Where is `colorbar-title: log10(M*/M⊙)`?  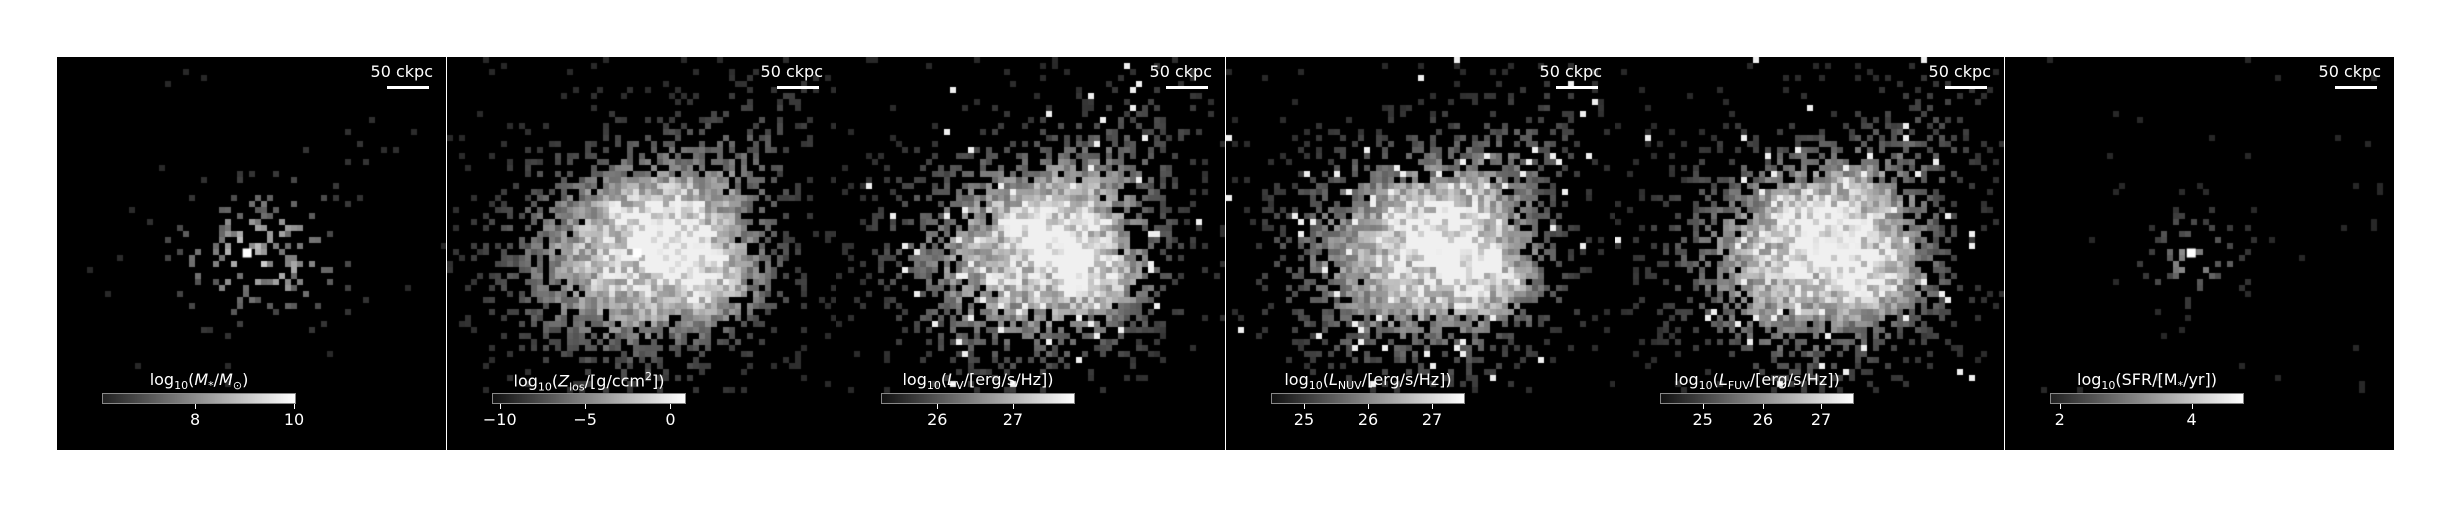 colorbar-title: log10(M*/M⊙) is located at coordinates (199, 381).